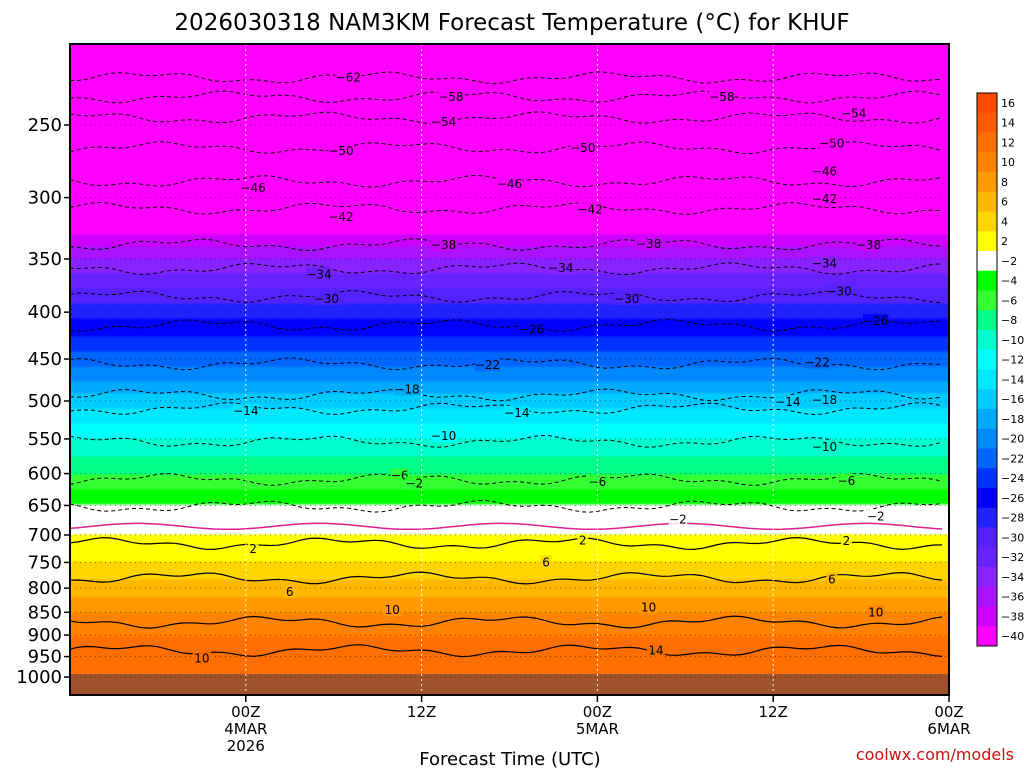  What do you see at coordinates (1012, 616) in the screenshot?
I see `colorbar-label: −38` at bounding box center [1012, 616].